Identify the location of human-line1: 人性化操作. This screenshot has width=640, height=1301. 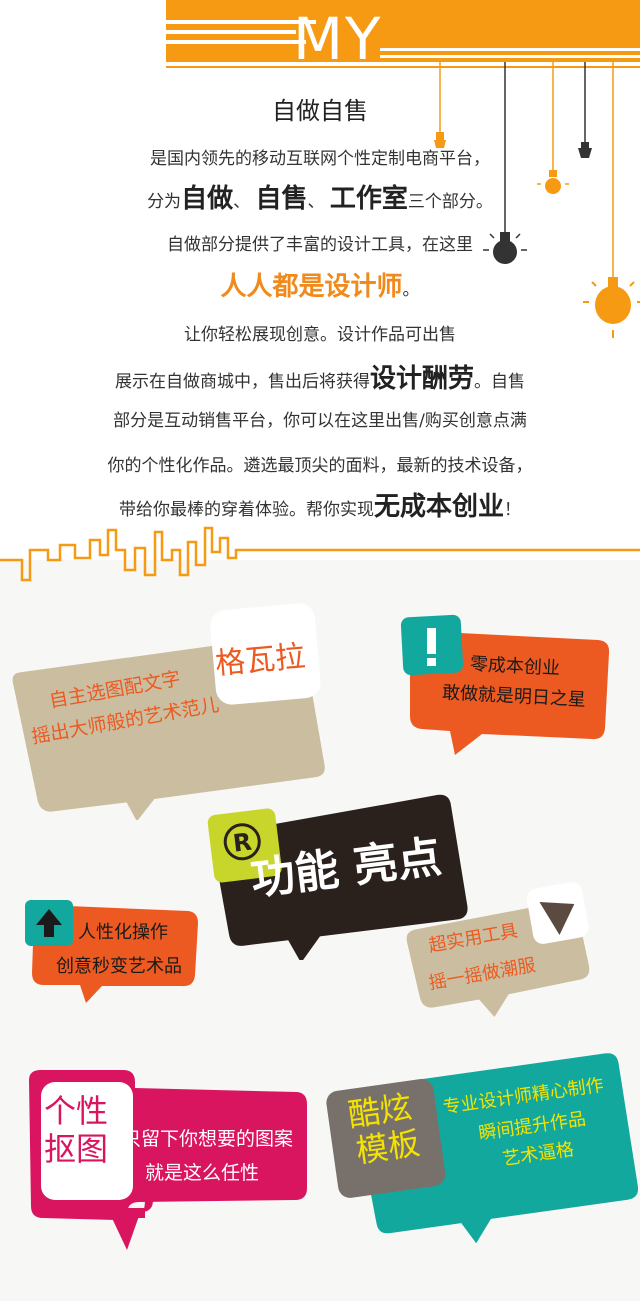
(123, 932).